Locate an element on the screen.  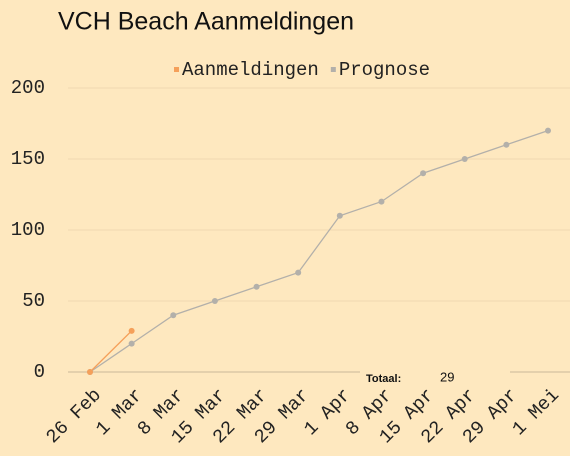
y-tick-label: 150 is located at coordinates (28, 159).